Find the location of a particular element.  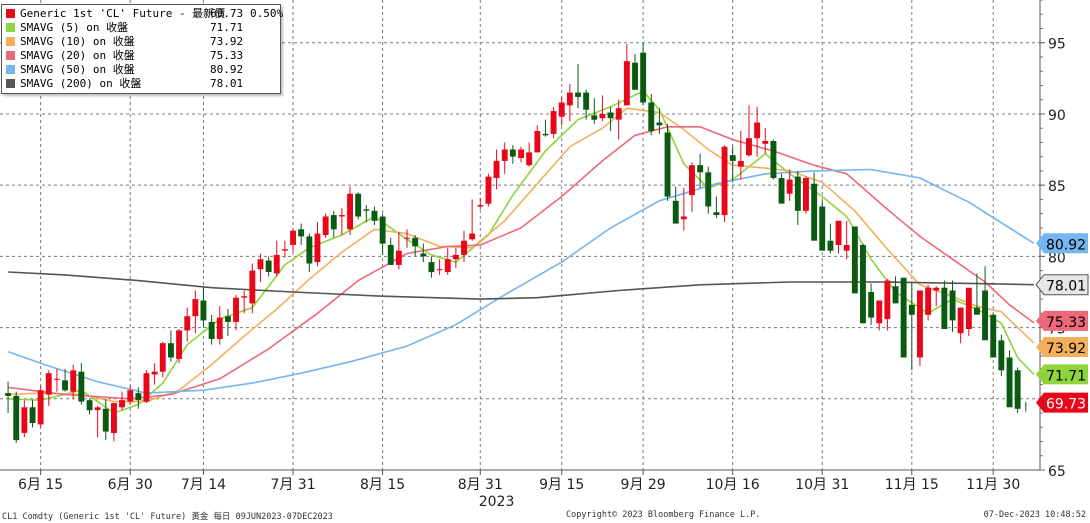

value-tag-label: 78.01 is located at coordinates (1066, 287).